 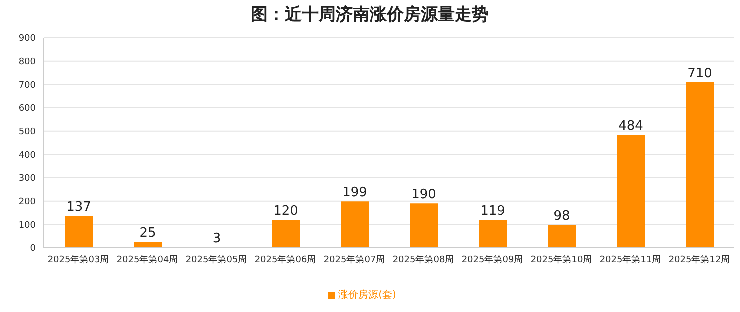 What do you see at coordinates (217, 260) in the screenshot?
I see `x-tick-label: 2025年第05周` at bounding box center [217, 260].